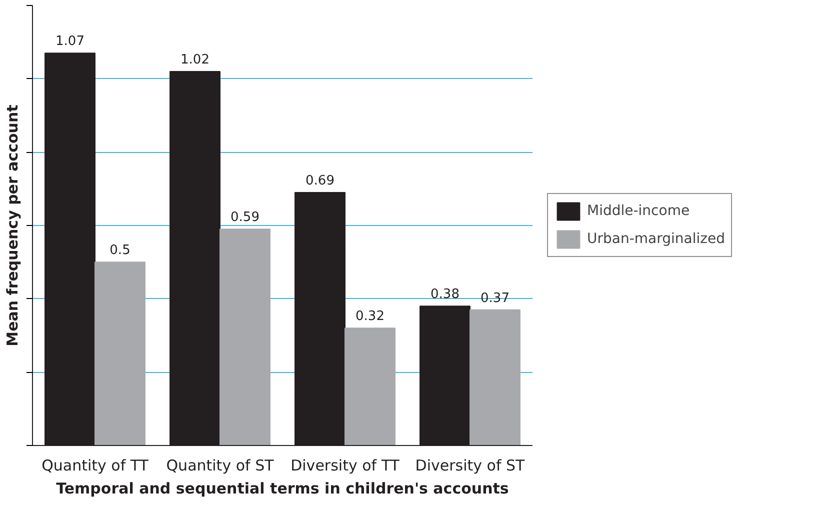  What do you see at coordinates (13, 225) in the screenshot?
I see `y-axis-title: Mean frequency per account` at bounding box center [13, 225].